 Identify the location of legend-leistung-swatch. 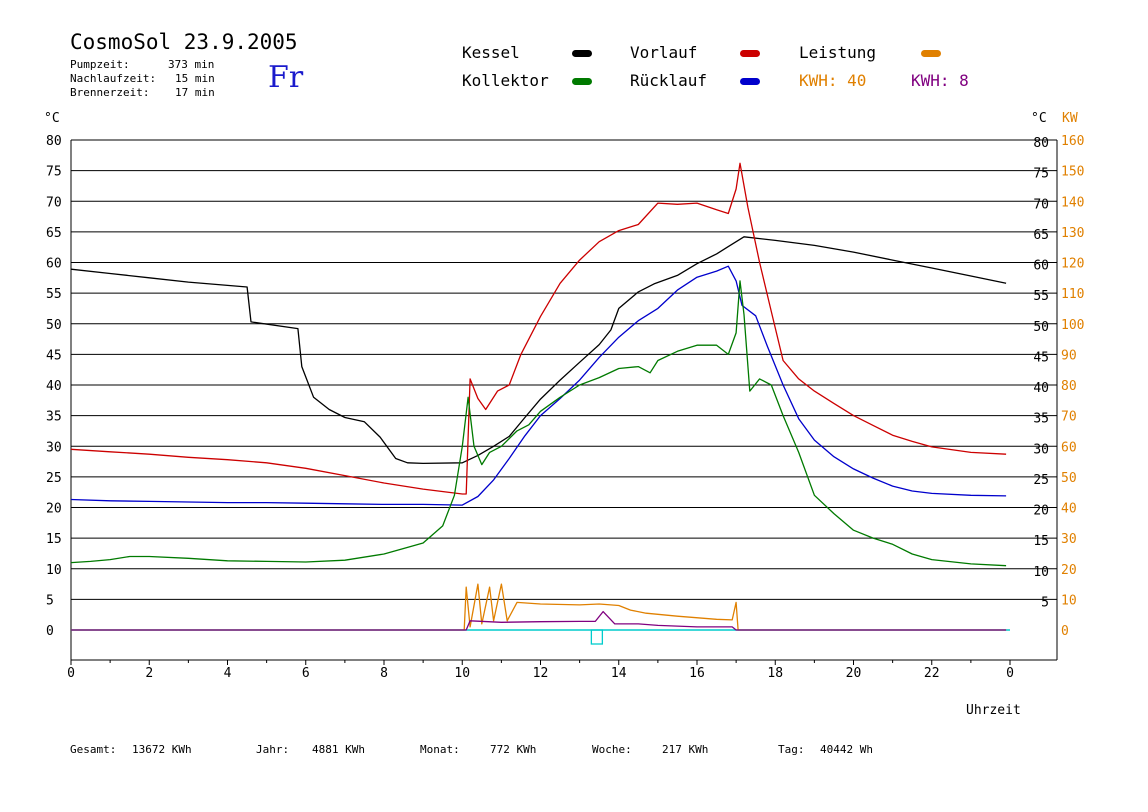
(931, 53).